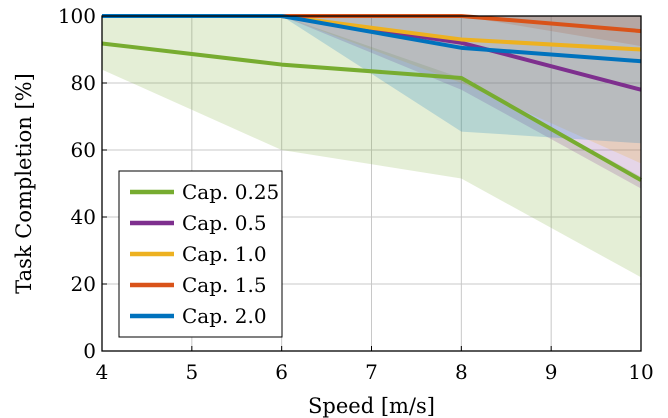  Describe the element at coordinates (83, 83) in the screenshot. I see `y-tick-label: 80` at that location.